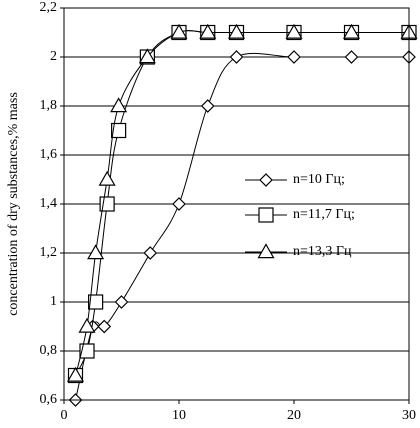 This screenshot has height=428, width=420. Describe the element at coordinates (53, 301) in the screenshot. I see `y-tick-label: 1` at that location.